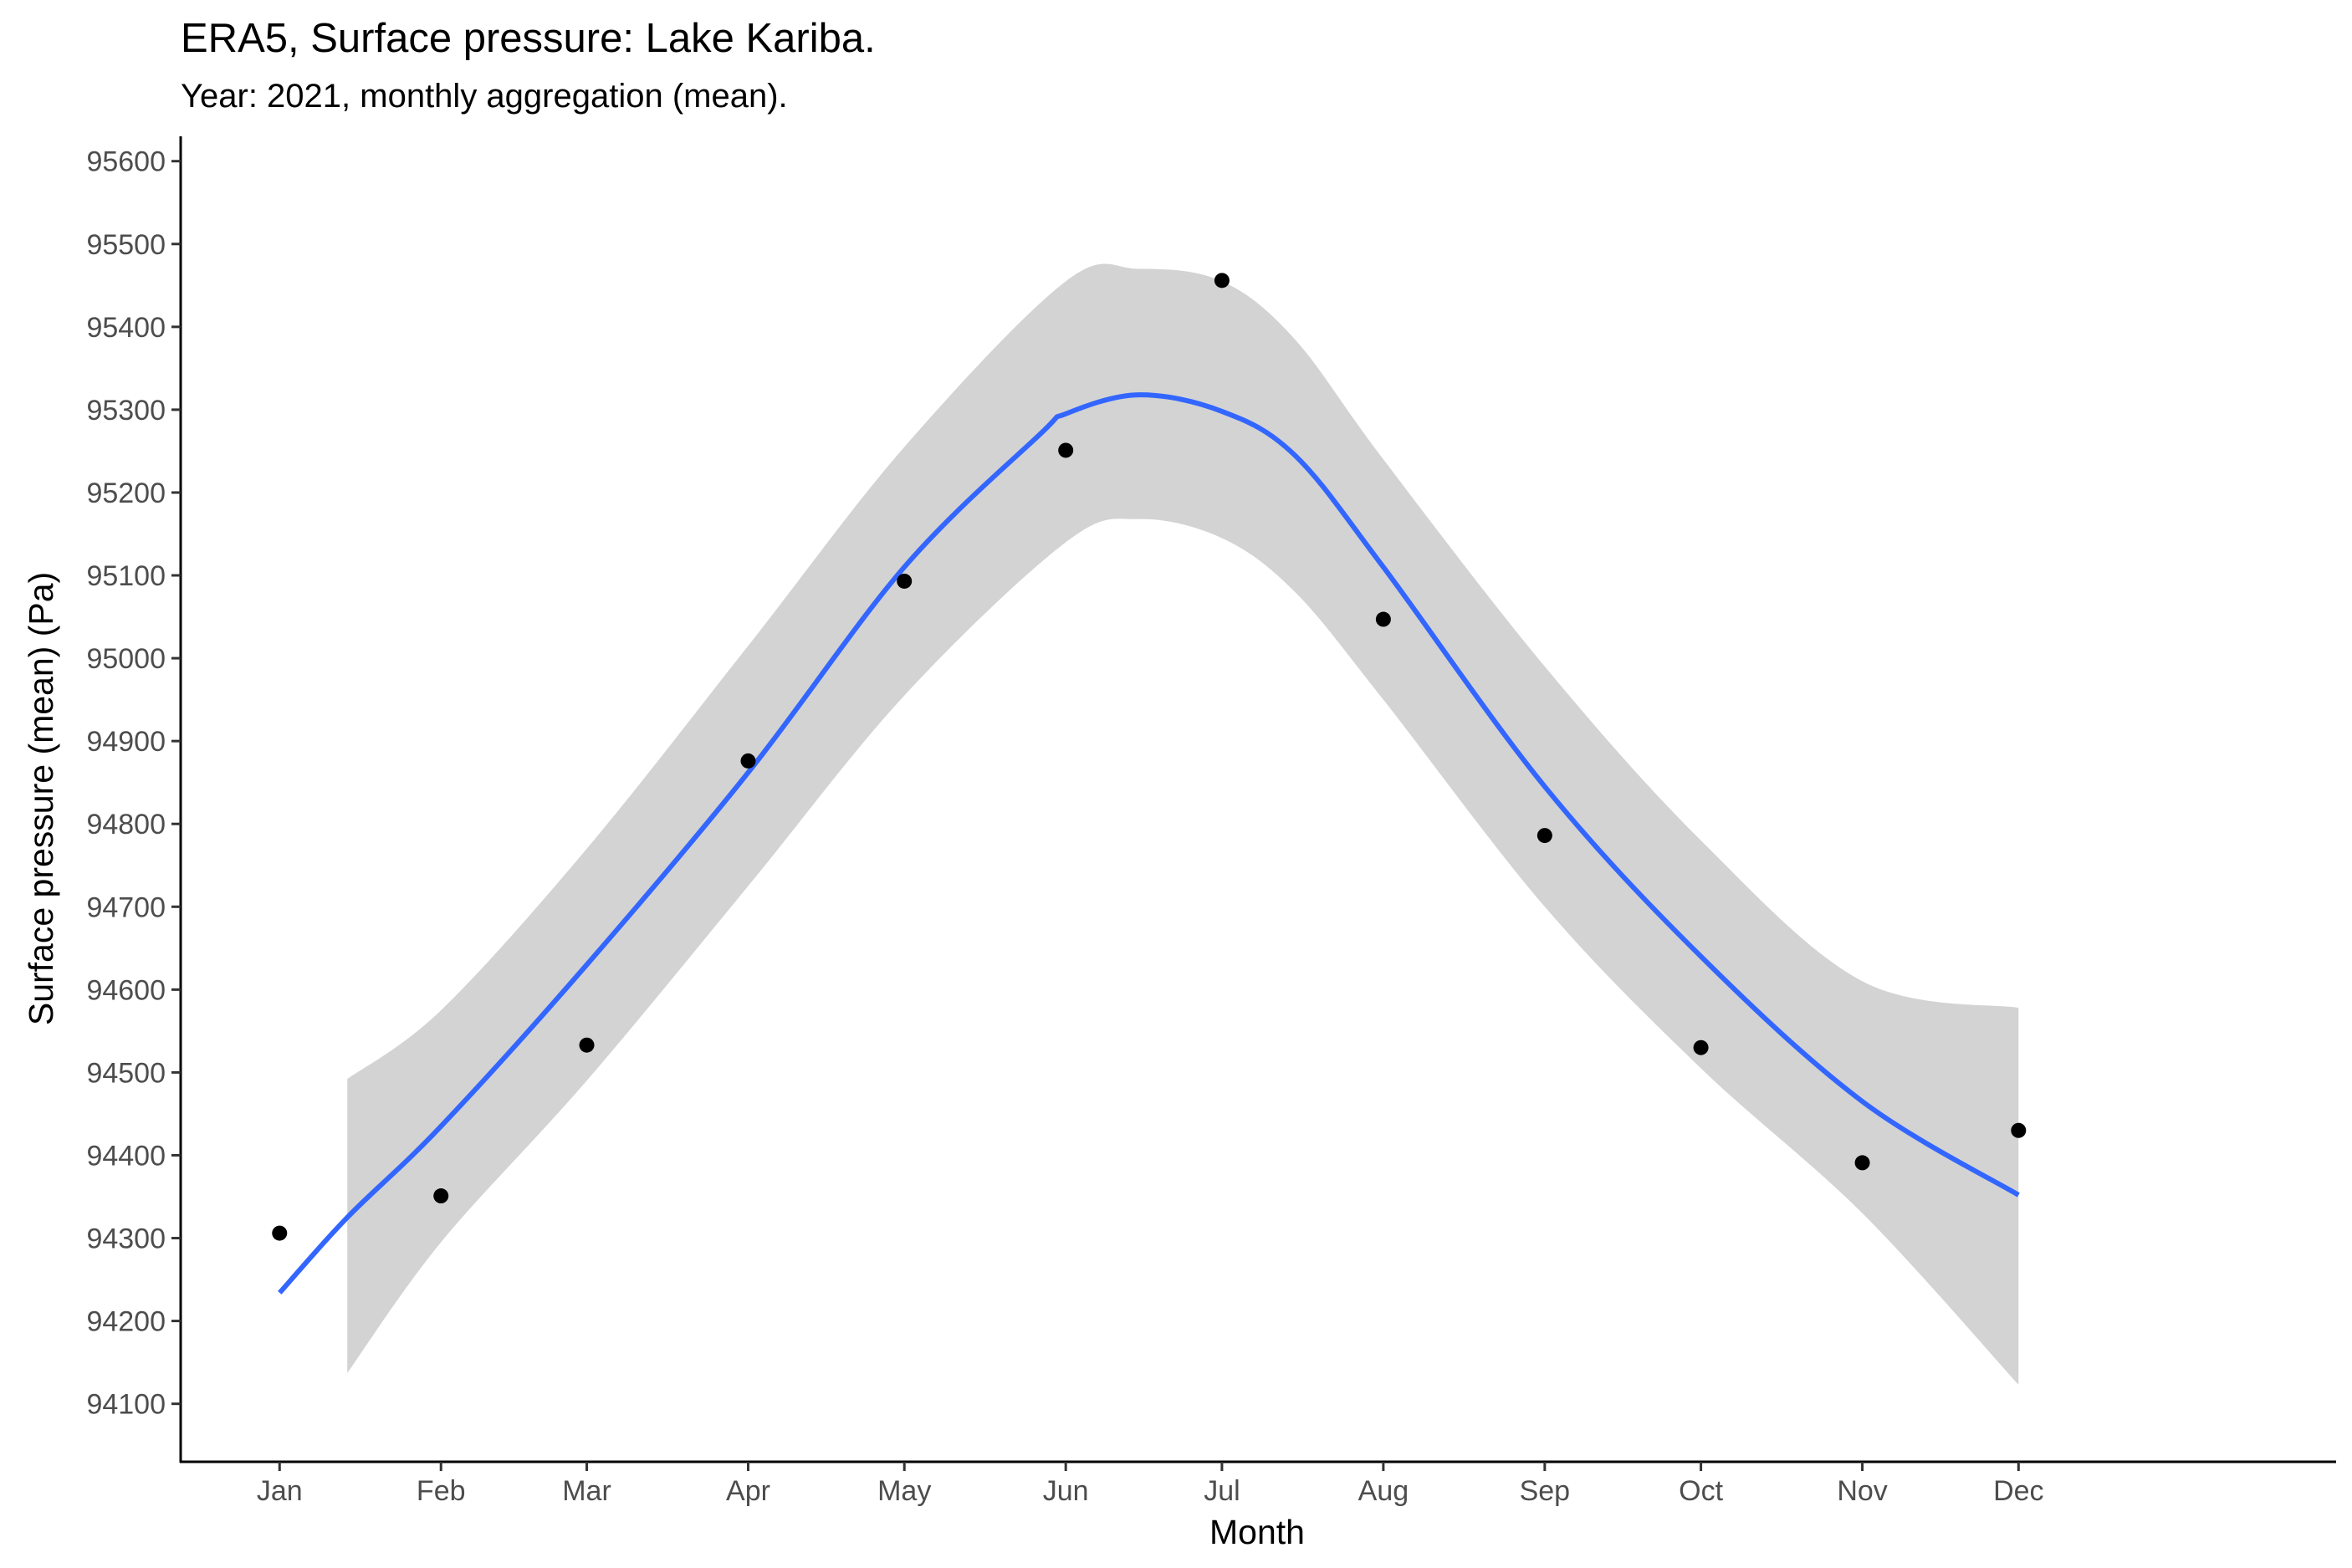  What do you see at coordinates (126, 742) in the screenshot?
I see `y-tick-label: 94900` at bounding box center [126, 742].